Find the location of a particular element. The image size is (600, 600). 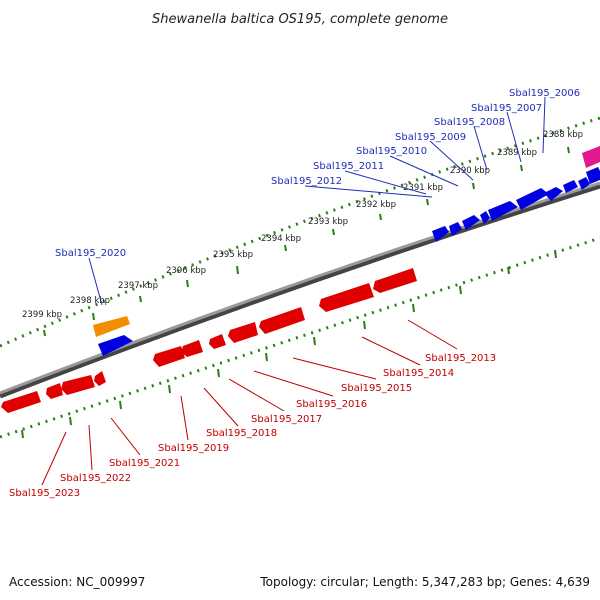

gene-label-bottom: Sbal195_2018 is located at coordinates (241, 433).